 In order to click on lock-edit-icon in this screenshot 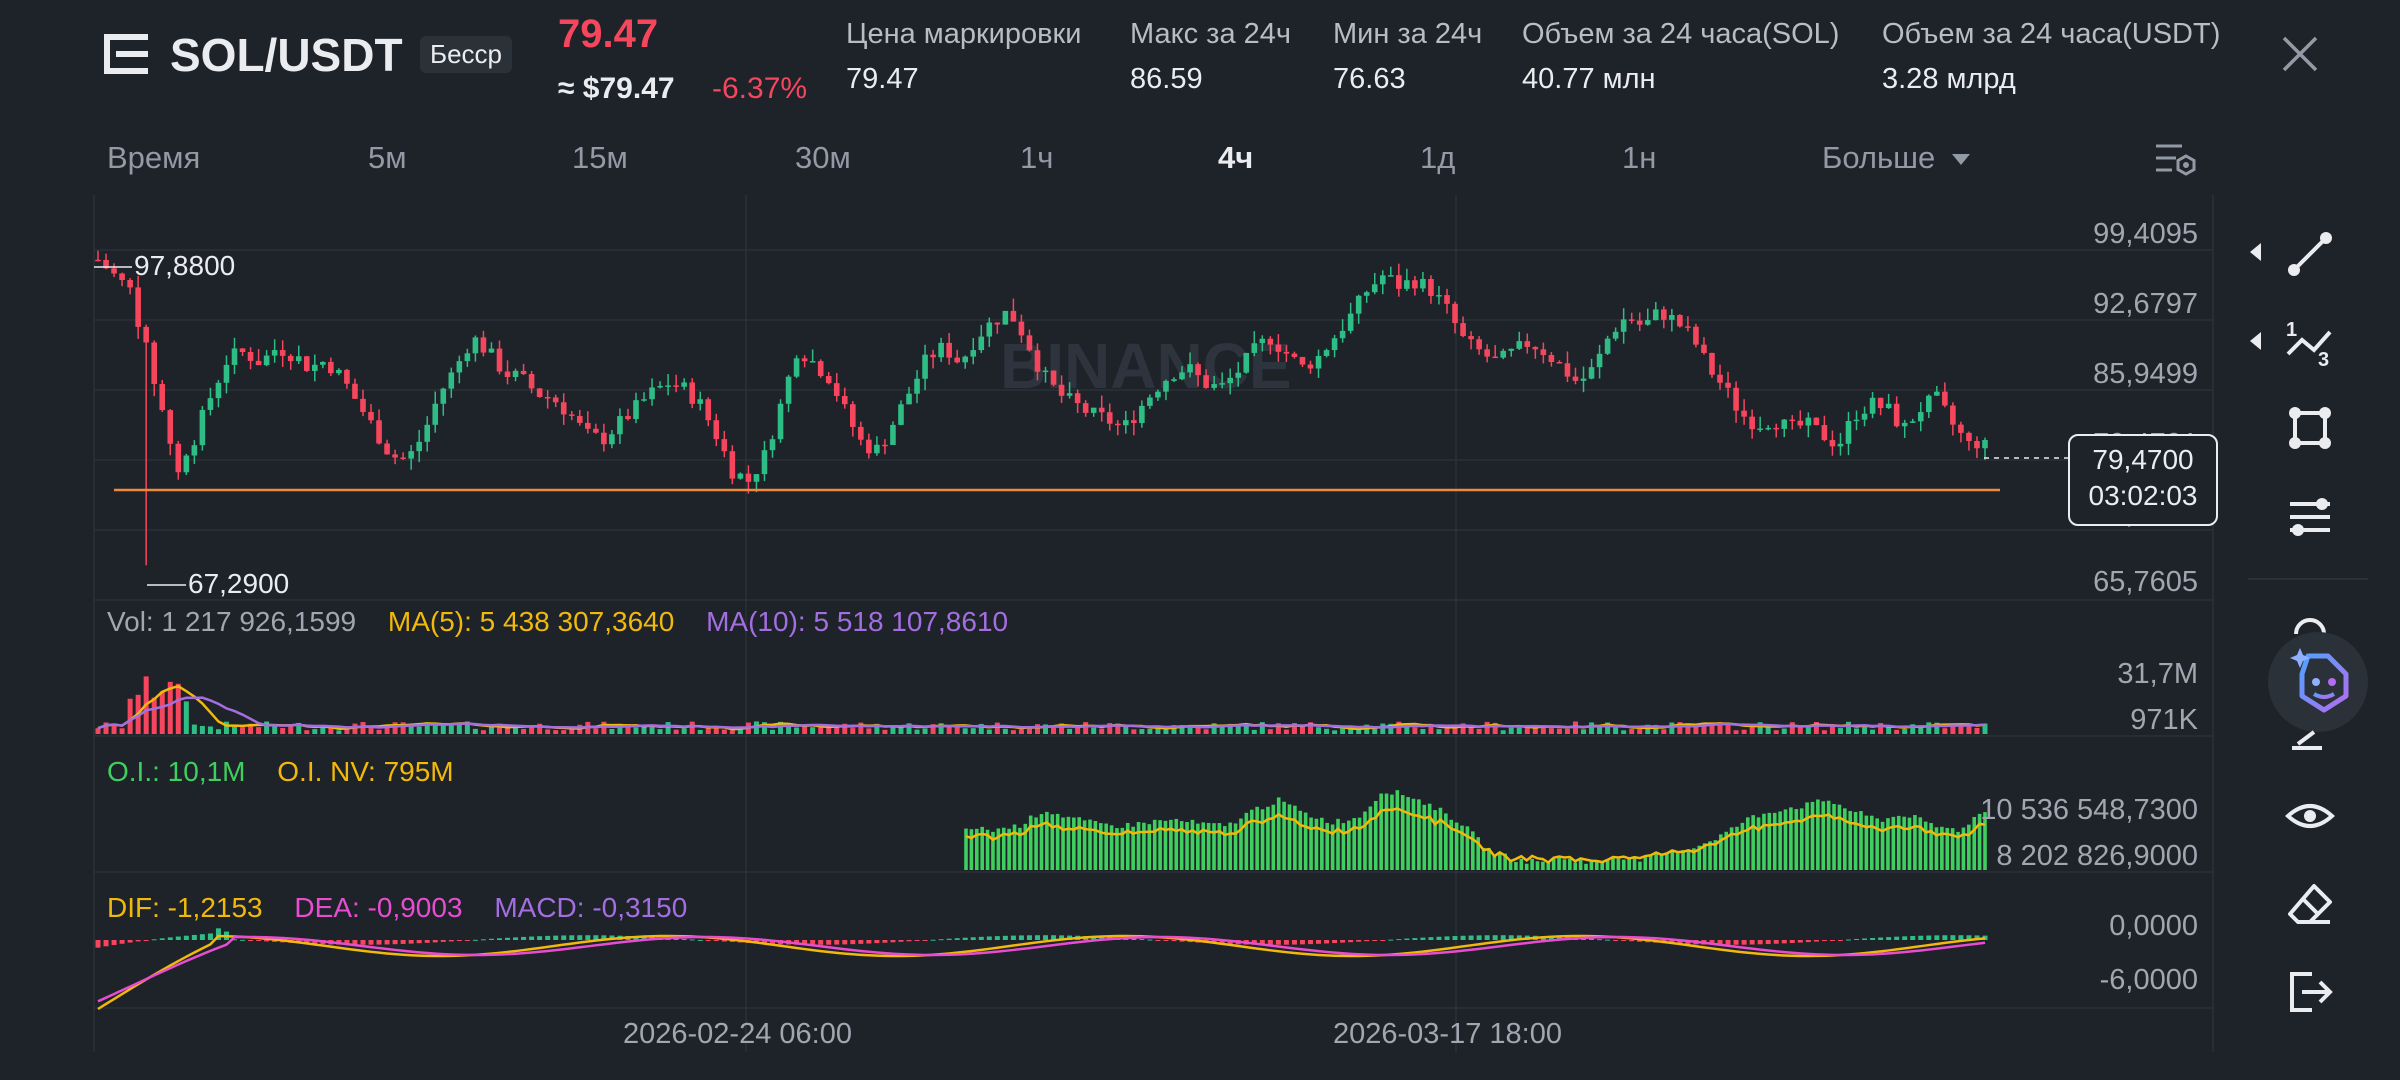, I will do `click(2308, 740)`.